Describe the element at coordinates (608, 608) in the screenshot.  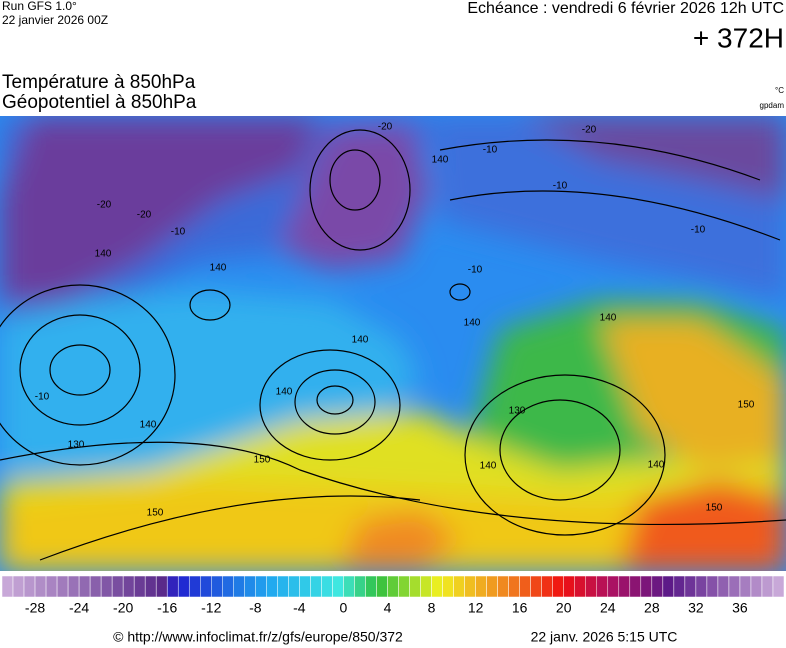
I see `colorbar-tick-label: 24` at that location.